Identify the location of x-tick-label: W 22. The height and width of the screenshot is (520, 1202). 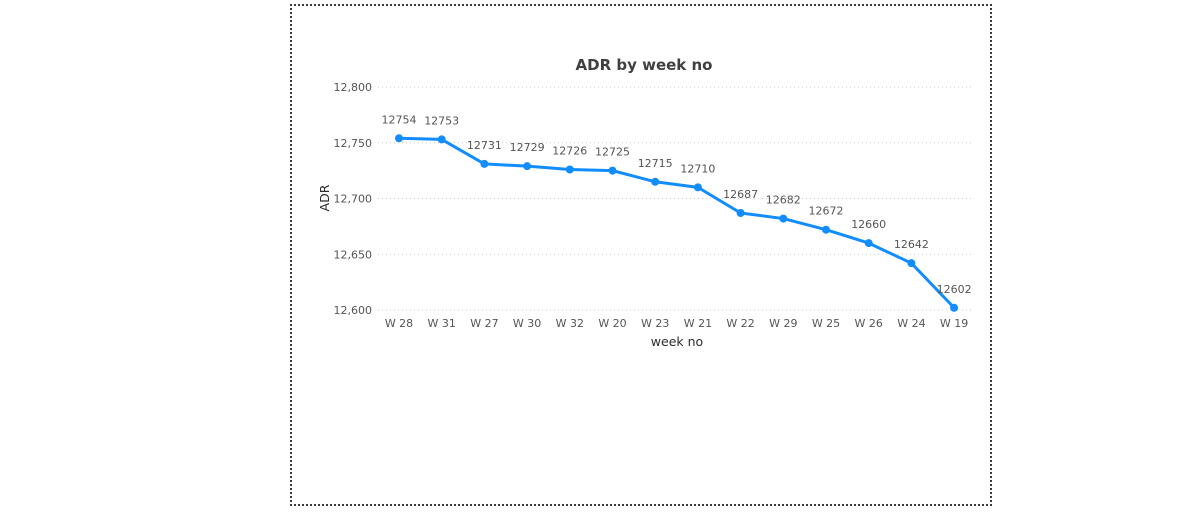
(740, 323).